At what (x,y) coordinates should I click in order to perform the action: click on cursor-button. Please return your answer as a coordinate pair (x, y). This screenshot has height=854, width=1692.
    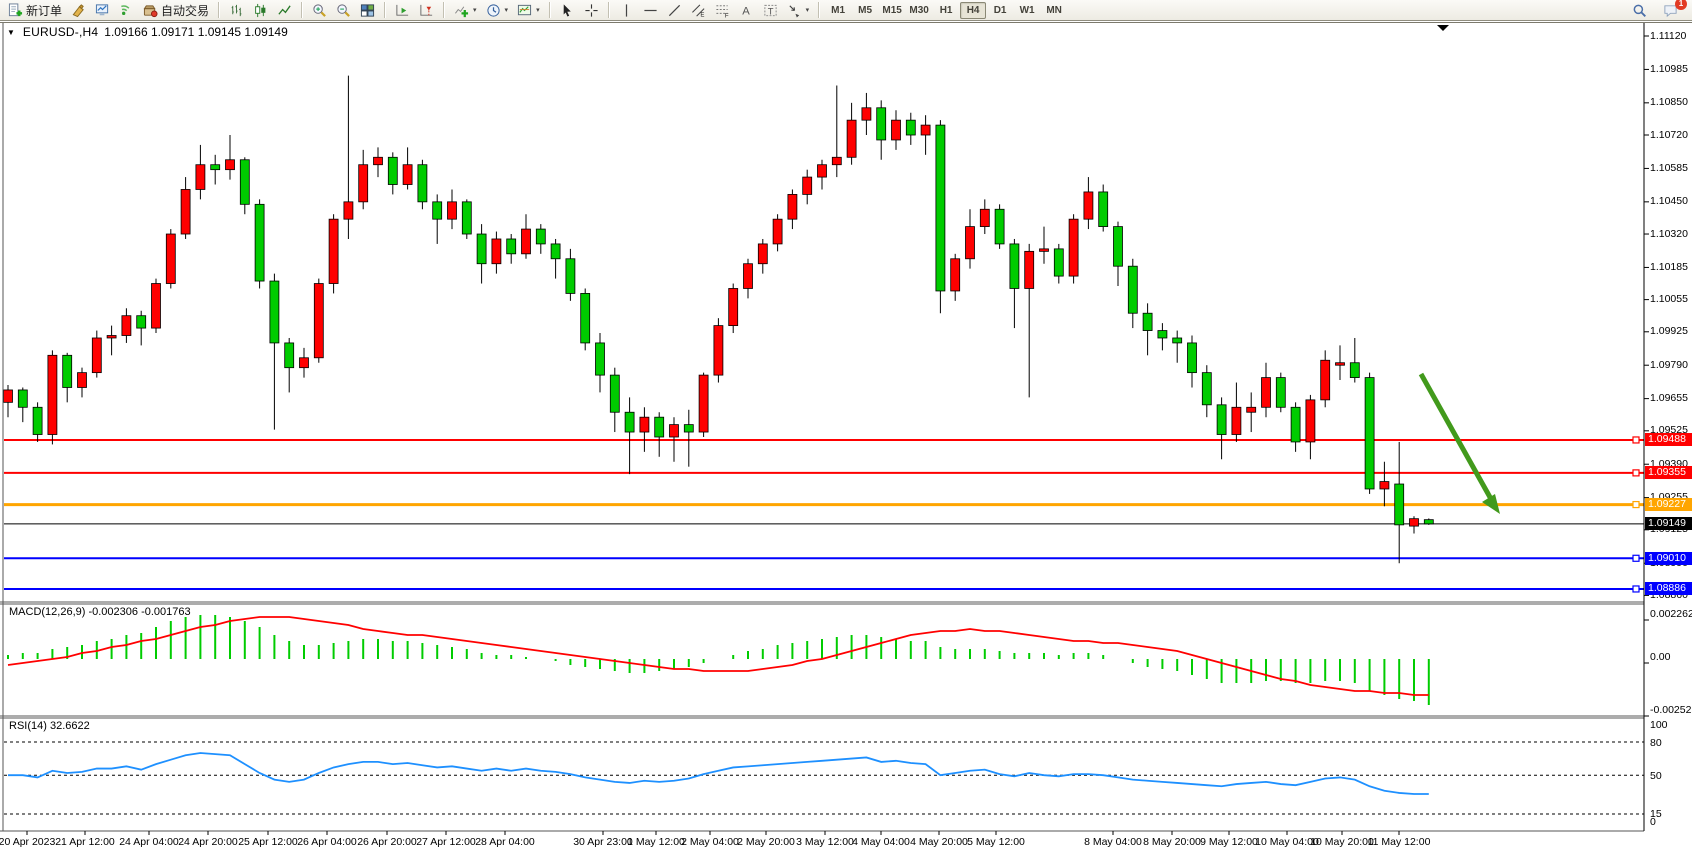
    Looking at the image, I should click on (567, 10).